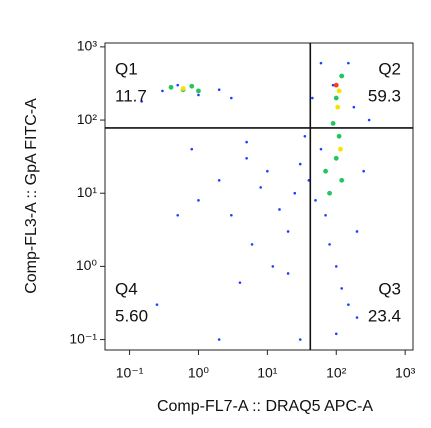  Describe the element at coordinates (405, 373) in the screenshot. I see `x-tick-label: 10³` at that location.